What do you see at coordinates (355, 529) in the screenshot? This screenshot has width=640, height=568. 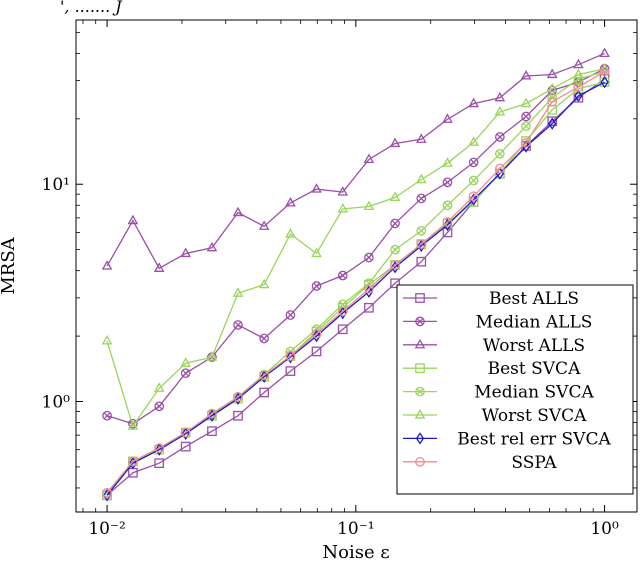 I see `x-tick-label: 10⁻¹` at bounding box center [355, 529].